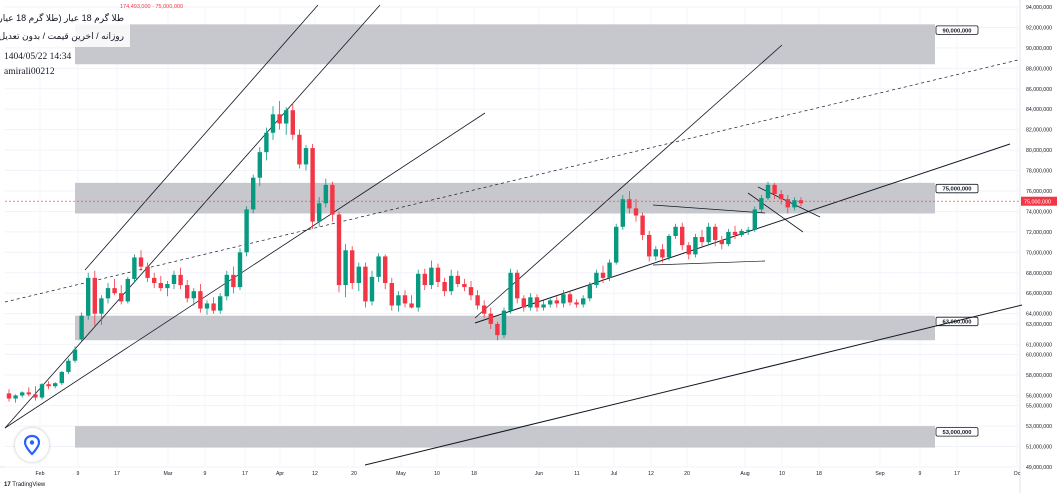 Image resolution: width=1062 pixels, height=493 pixels. I want to click on x-tick-label: Apr, so click(280, 474).